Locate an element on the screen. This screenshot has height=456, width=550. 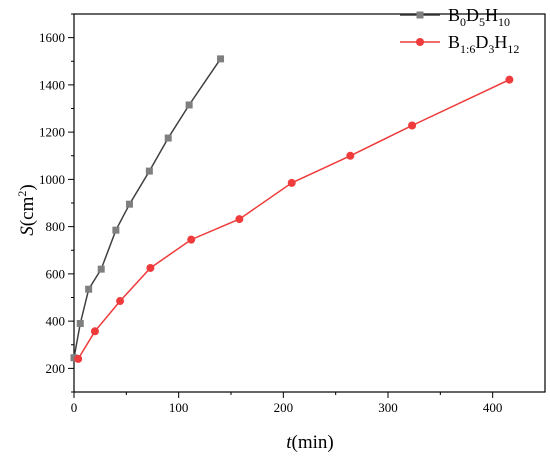
y-axis-unit-post: ) is located at coordinates (27, 187).